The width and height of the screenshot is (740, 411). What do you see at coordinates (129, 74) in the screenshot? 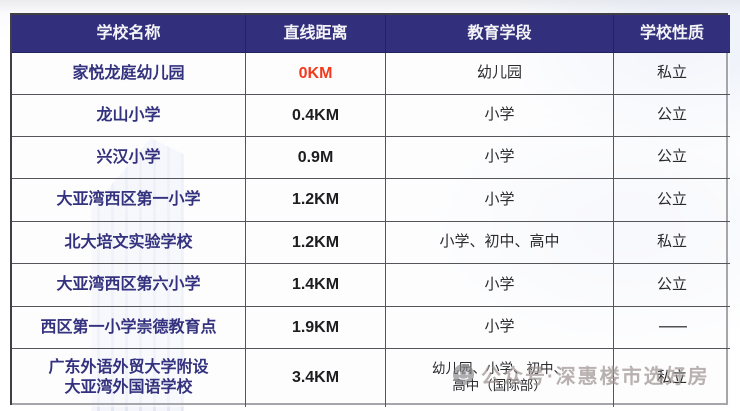
I see `school-name-cell: 家悦龙庭幼儿园` at bounding box center [129, 74].